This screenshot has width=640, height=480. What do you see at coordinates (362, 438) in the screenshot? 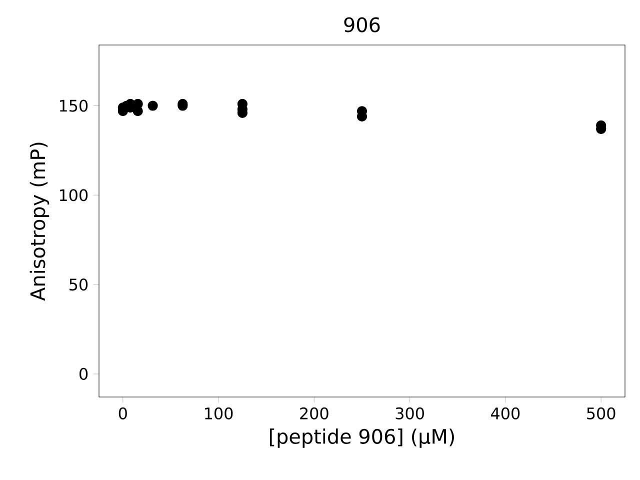
I see `x-axis-title: [peptide 906] (μM)` at bounding box center [362, 438].